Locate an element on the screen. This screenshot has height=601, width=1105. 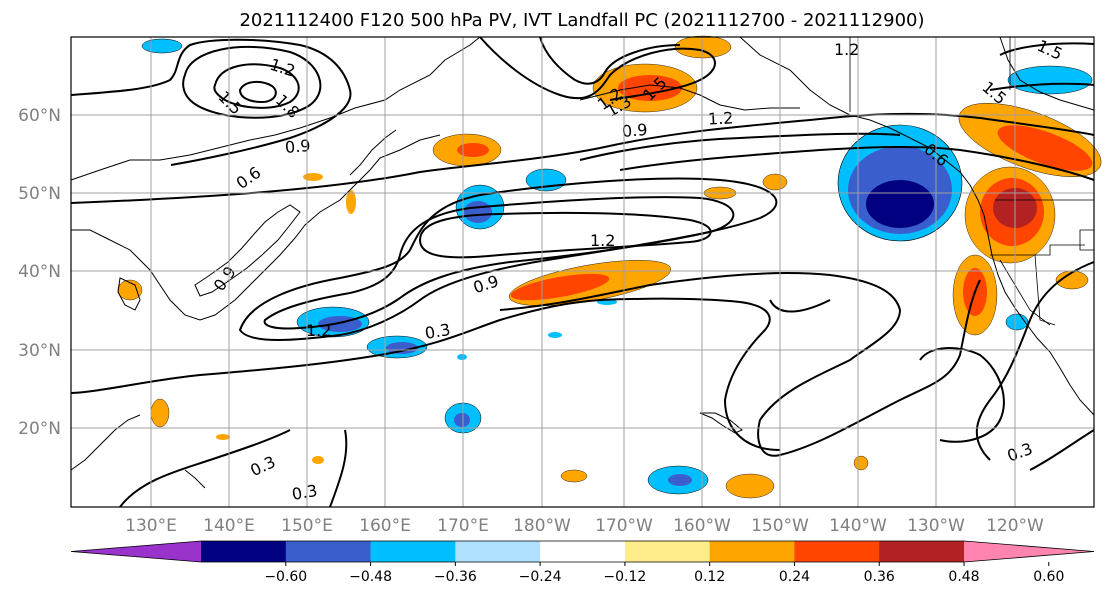
lon-label: 180°W is located at coordinates (542, 526).